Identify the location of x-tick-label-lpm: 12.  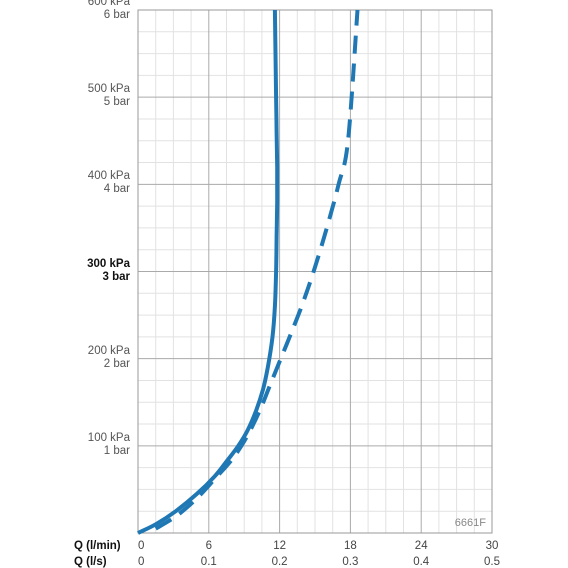
(279, 546).